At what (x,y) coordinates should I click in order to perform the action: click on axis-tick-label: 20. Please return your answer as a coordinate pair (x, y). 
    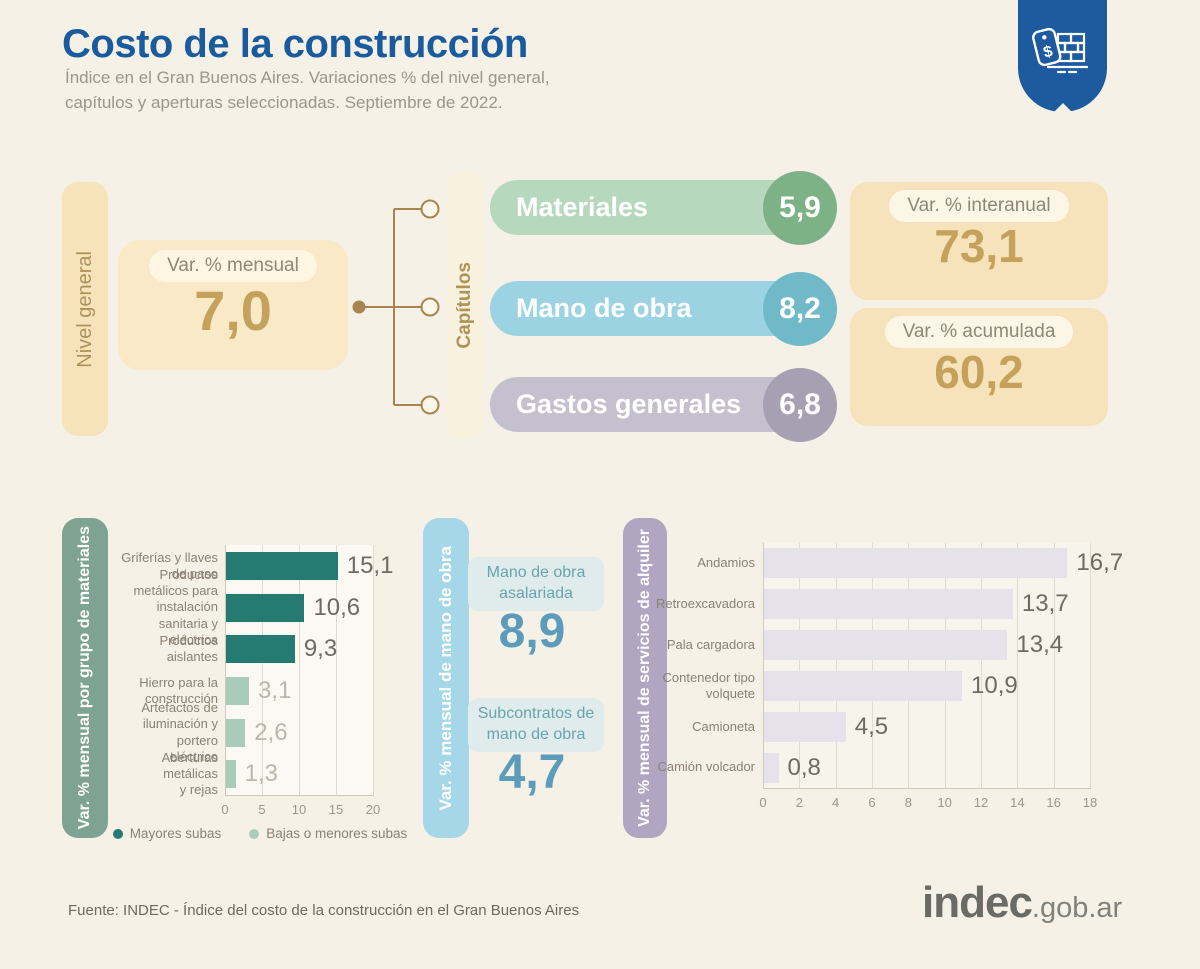
    Looking at the image, I should click on (373, 809).